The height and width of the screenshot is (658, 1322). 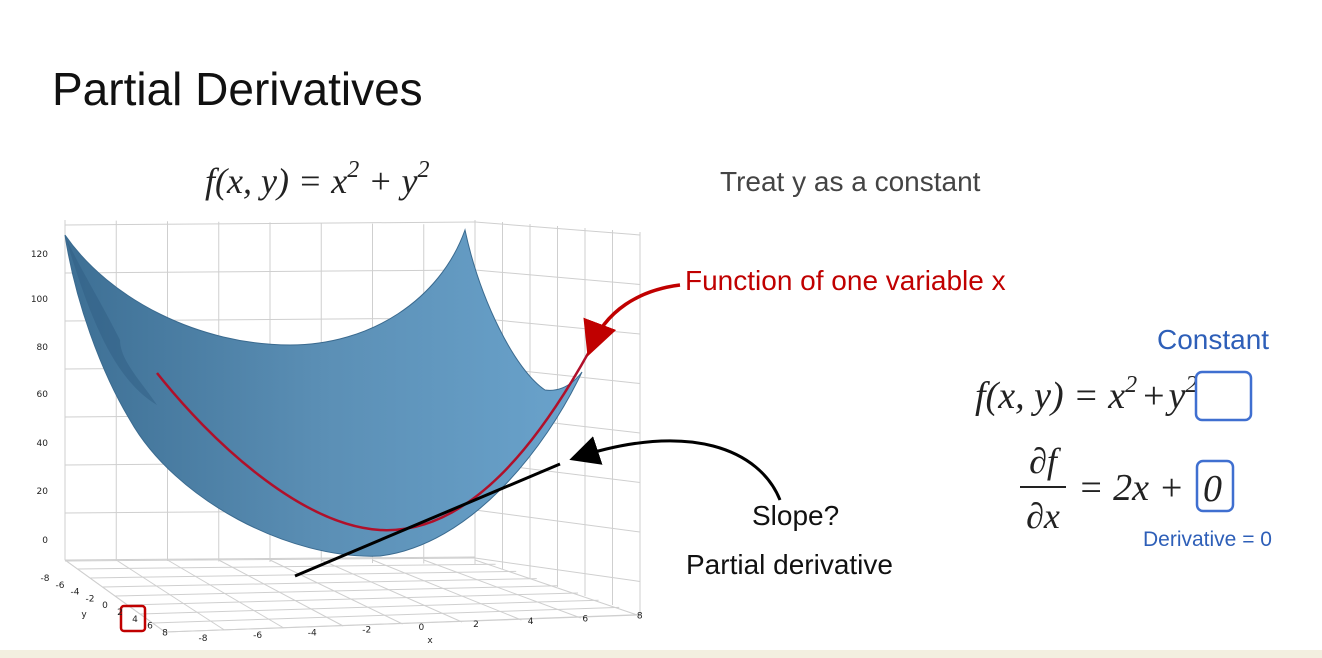 I want to click on x-tick-label: 4, so click(x=531, y=622).